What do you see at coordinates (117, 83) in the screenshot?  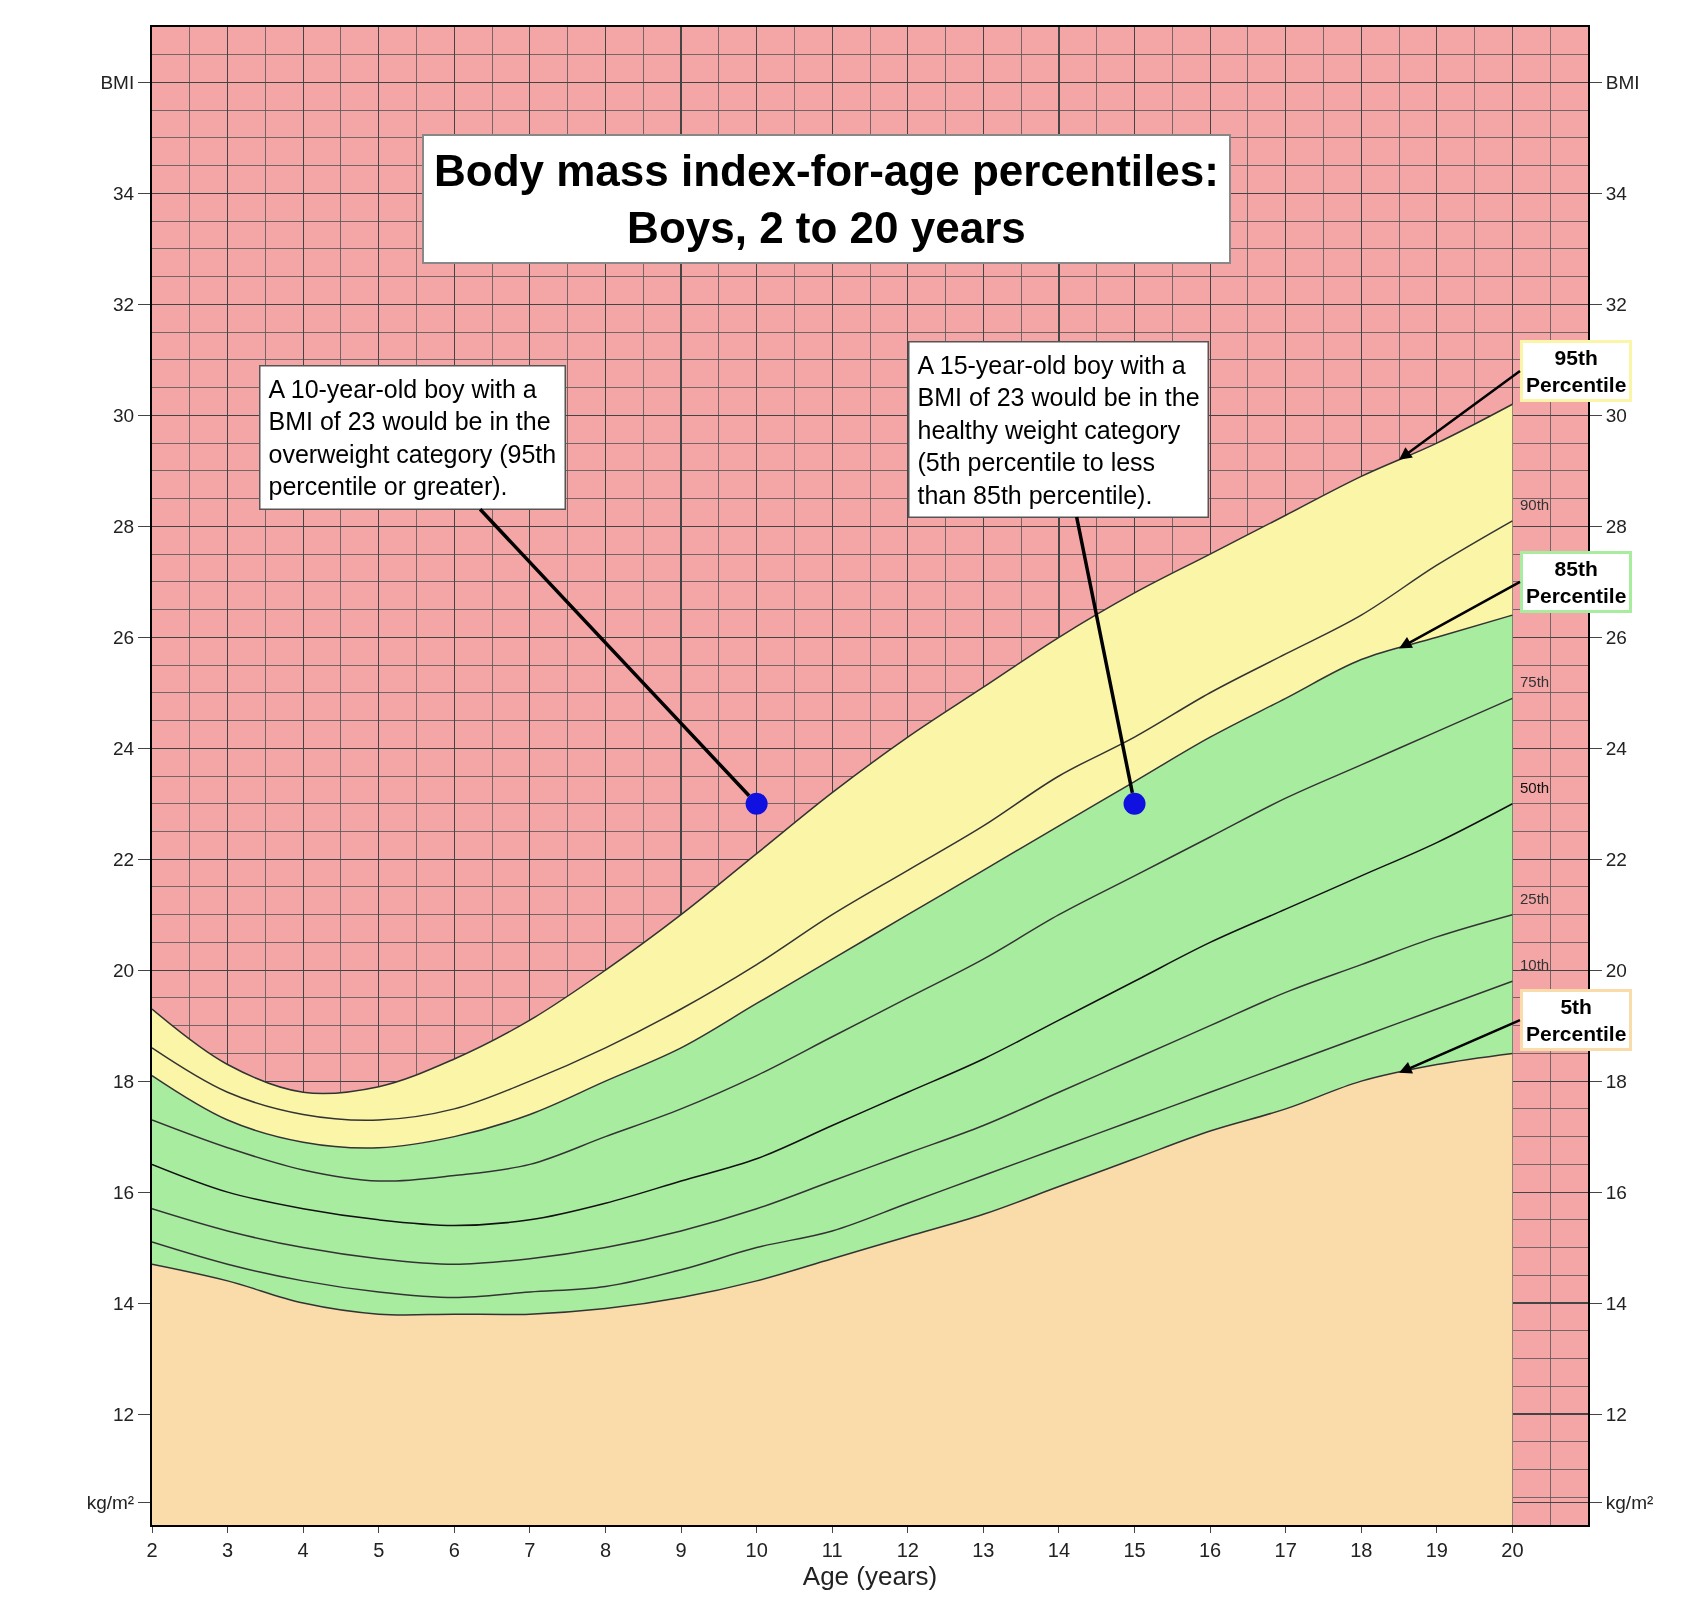 I see `y-tick-label: BMI` at bounding box center [117, 83].